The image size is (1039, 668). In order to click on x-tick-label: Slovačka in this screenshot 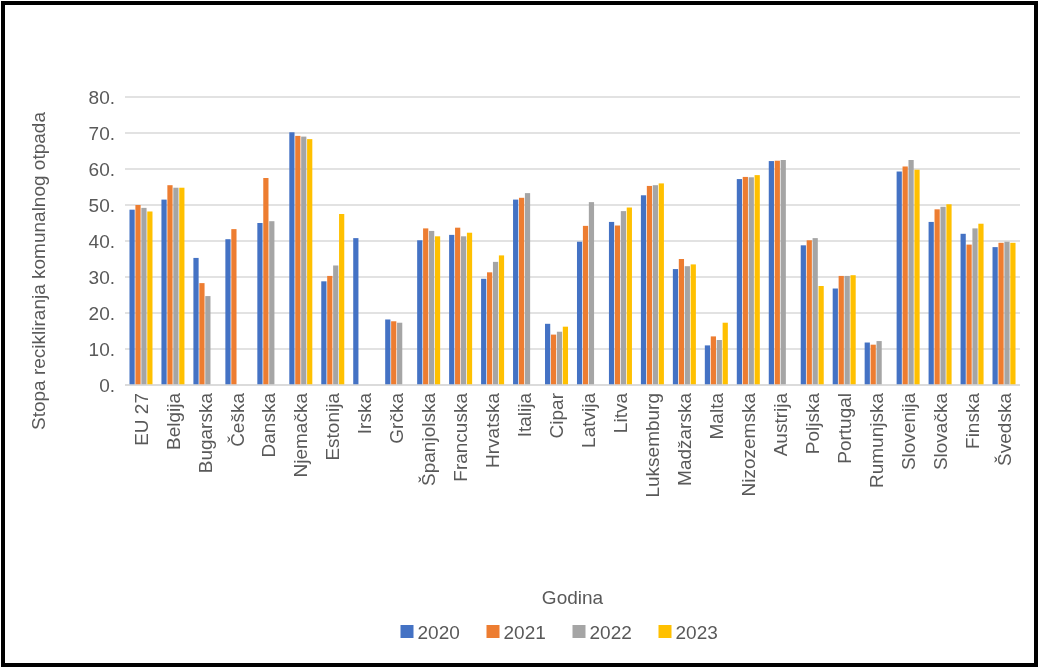, I will do `click(940, 431)`.